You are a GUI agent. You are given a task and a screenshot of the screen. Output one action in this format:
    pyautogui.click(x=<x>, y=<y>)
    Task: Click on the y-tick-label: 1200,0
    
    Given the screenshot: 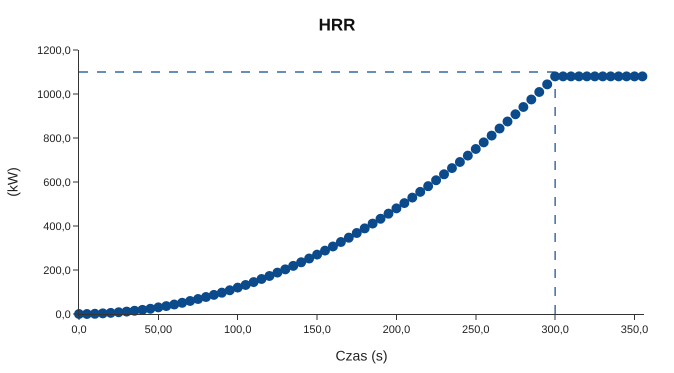 What is the action you would take?
    pyautogui.click(x=54, y=50)
    